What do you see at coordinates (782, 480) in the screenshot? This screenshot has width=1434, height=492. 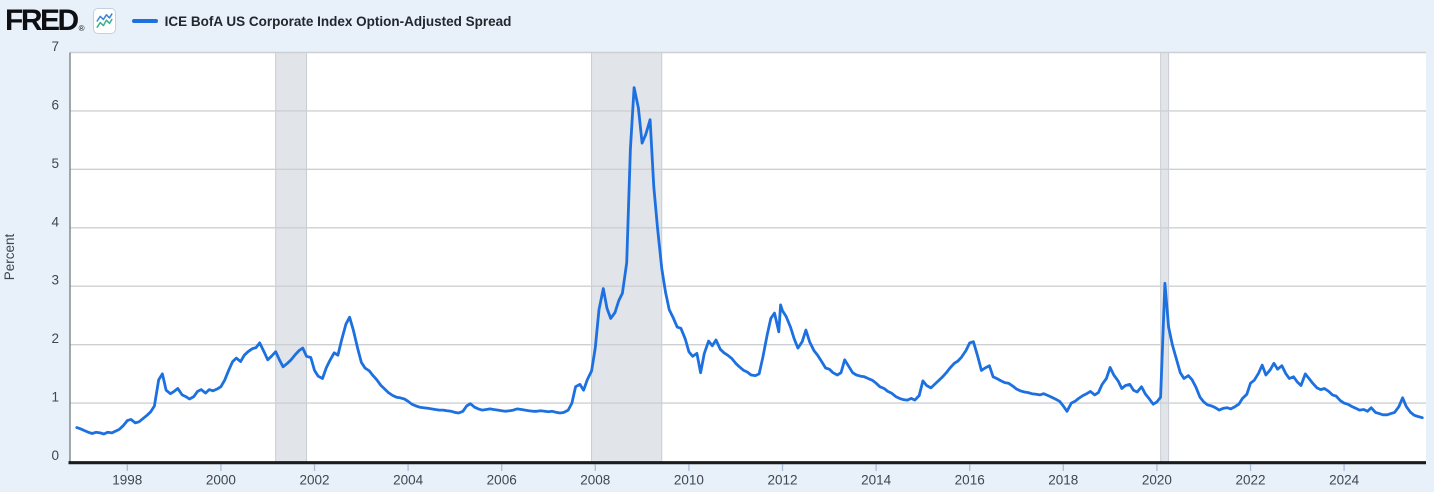 I see `x-axis-tick-label: 2012` at bounding box center [782, 480].